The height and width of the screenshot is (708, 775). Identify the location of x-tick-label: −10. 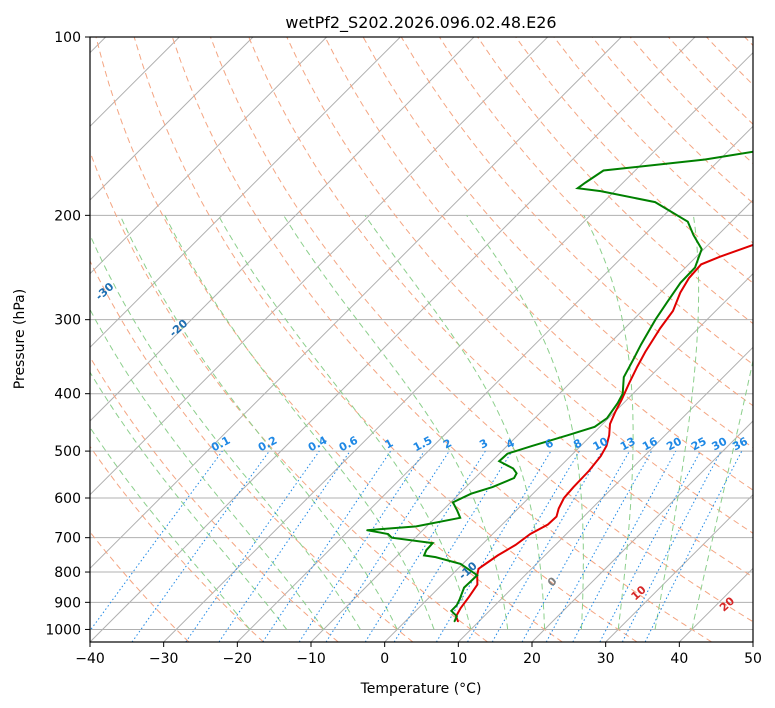
(311, 659).